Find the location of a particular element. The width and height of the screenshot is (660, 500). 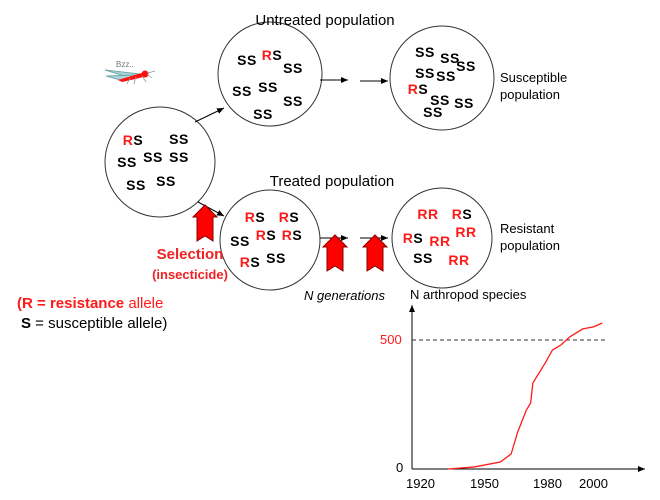

legend-resistance: (R = resistance allele is located at coordinates (92, 304).